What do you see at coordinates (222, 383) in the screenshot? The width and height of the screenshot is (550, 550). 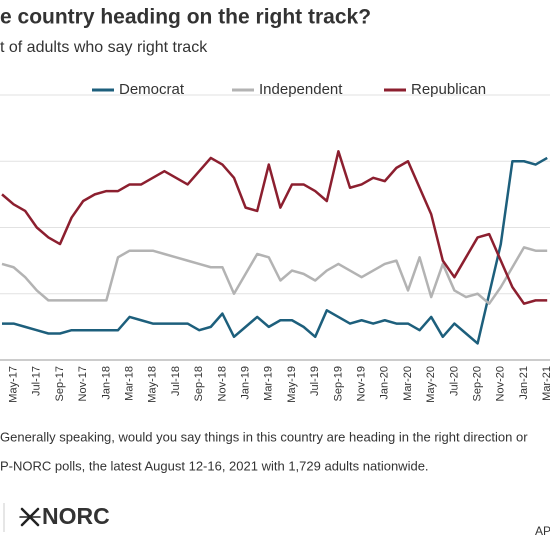 I see `x-tick-label: Nov-18` at bounding box center [222, 383].